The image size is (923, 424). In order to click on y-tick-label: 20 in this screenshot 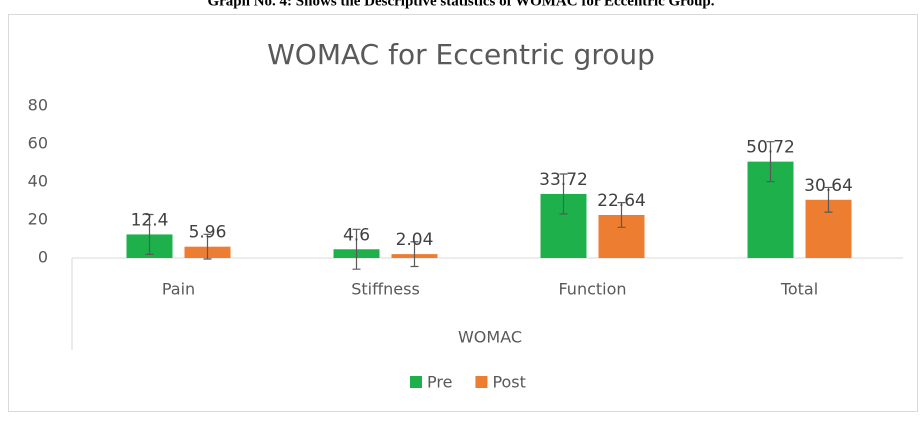, I will do `click(38, 219)`.